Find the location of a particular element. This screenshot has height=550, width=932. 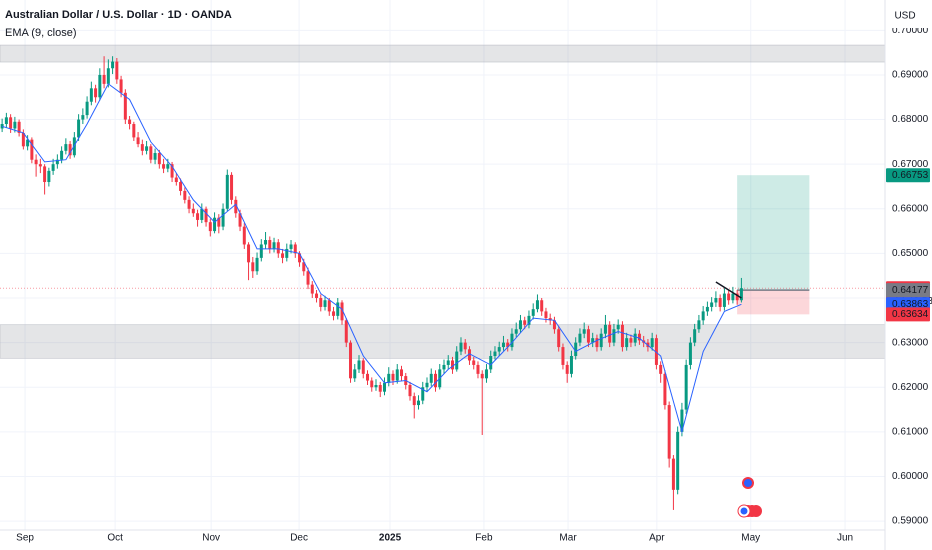

y-tick-label: 0.67000 is located at coordinates (910, 164).